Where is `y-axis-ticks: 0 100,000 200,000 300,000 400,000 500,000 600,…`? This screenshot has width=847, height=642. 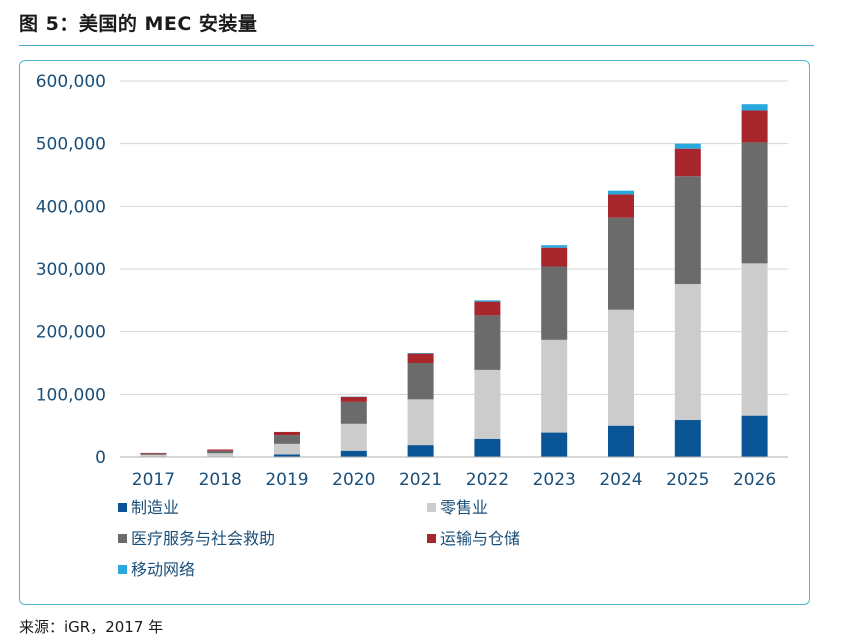
y-axis-ticks: 0 100,000 200,000 300,000 400,000 500,000 600,… is located at coordinates (71, 270).